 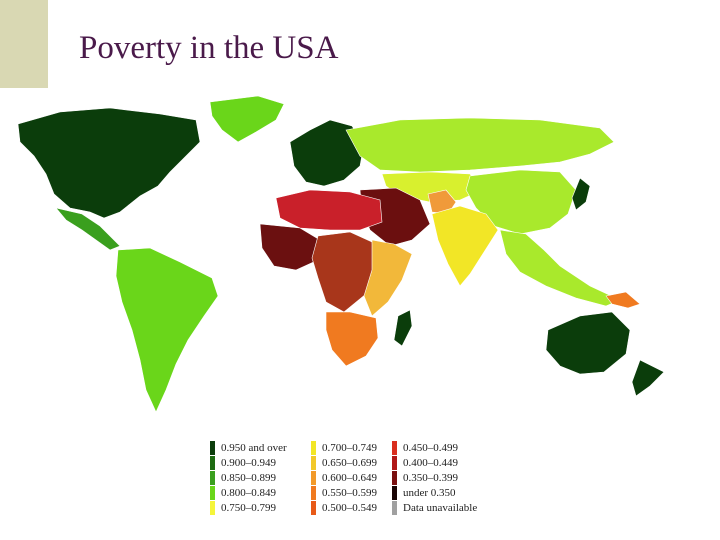 What do you see at coordinates (248, 492) in the screenshot?
I see `legend-item: 0.800–0.849` at bounding box center [248, 492].